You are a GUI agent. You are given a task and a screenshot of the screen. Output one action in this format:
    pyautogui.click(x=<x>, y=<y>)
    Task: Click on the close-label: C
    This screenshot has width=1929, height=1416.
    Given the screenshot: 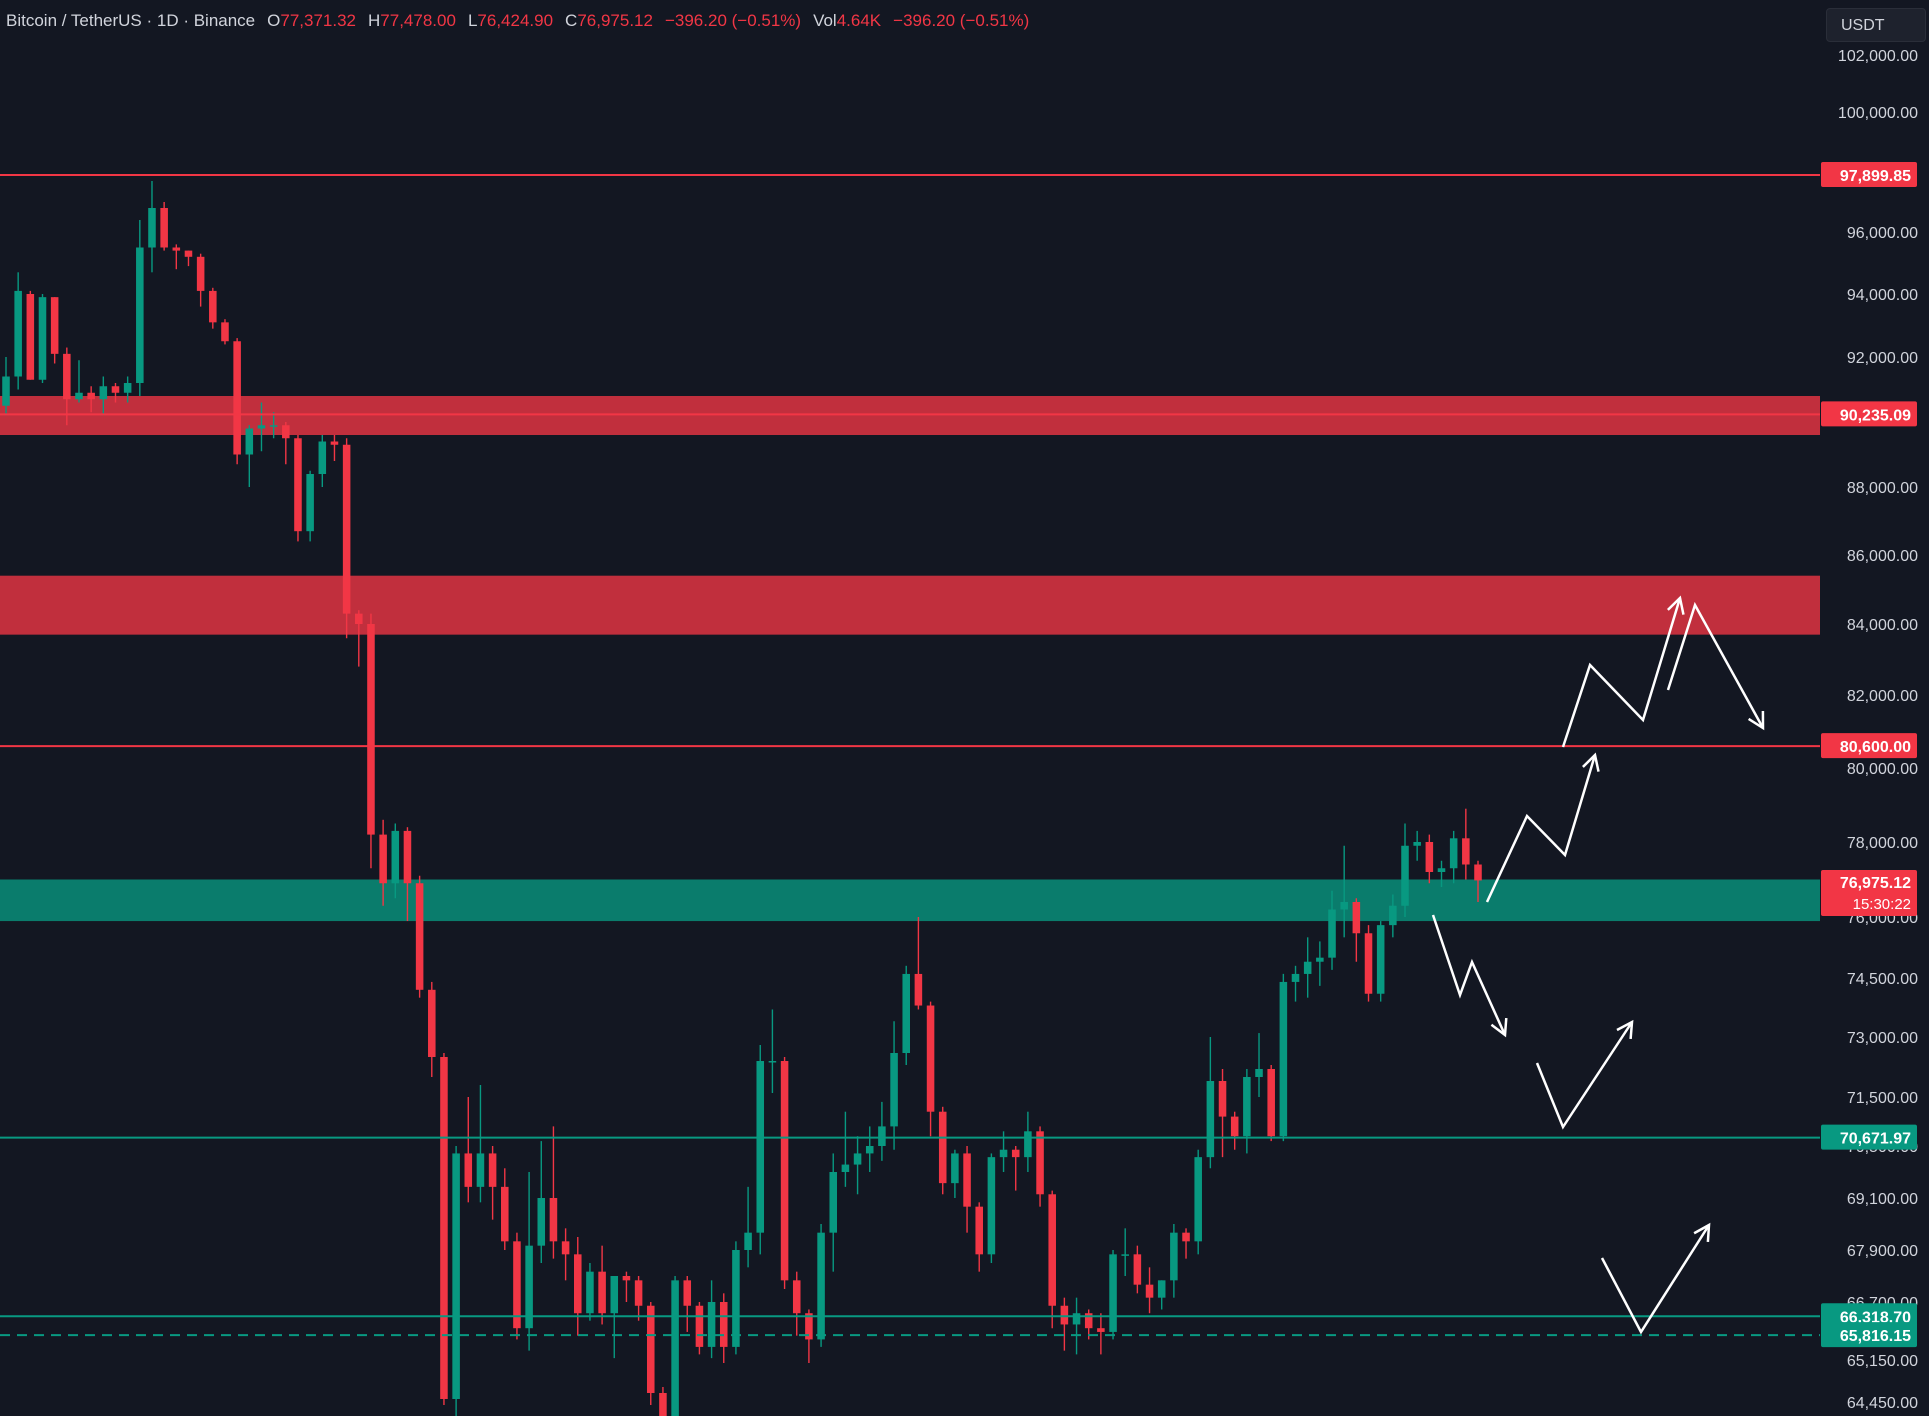 What is the action you would take?
    pyautogui.click(x=571, y=20)
    